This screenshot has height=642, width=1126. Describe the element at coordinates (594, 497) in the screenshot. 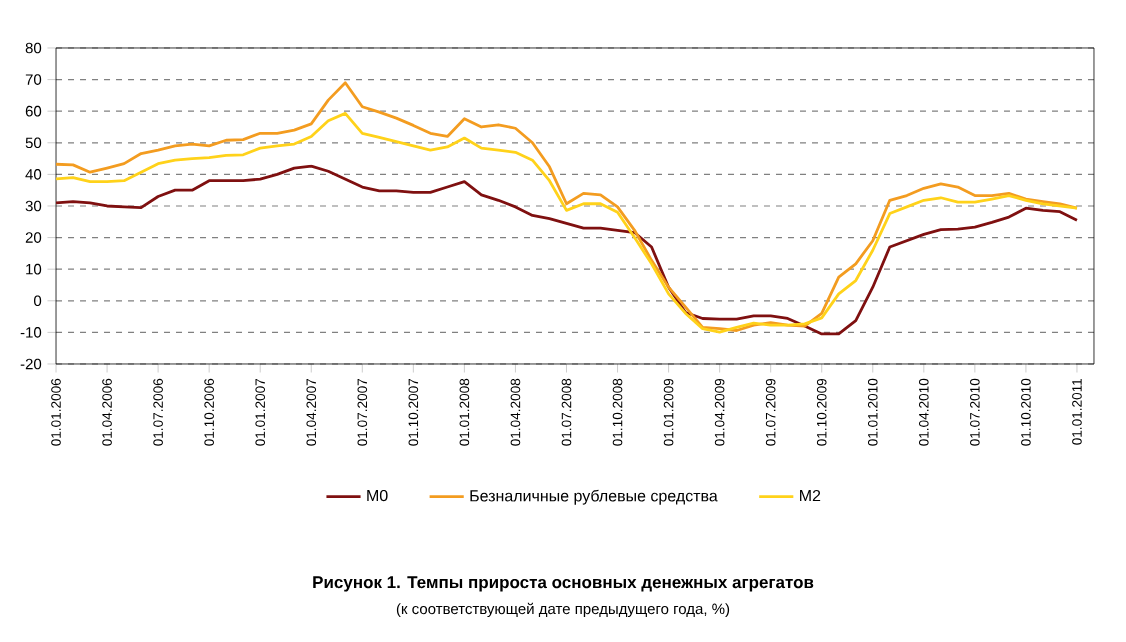

I see `legend-label: Безналичные рублевые средства` at that location.